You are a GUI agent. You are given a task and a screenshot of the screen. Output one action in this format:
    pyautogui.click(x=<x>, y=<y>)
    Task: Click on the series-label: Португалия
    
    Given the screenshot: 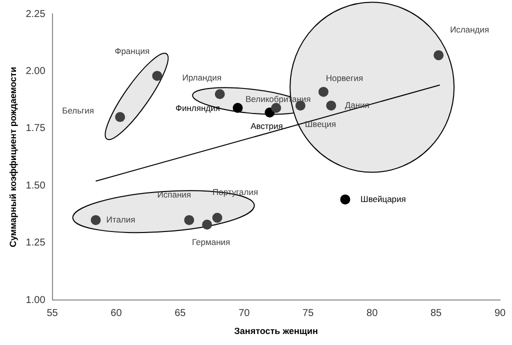 What is the action you would take?
    pyautogui.click(x=235, y=192)
    